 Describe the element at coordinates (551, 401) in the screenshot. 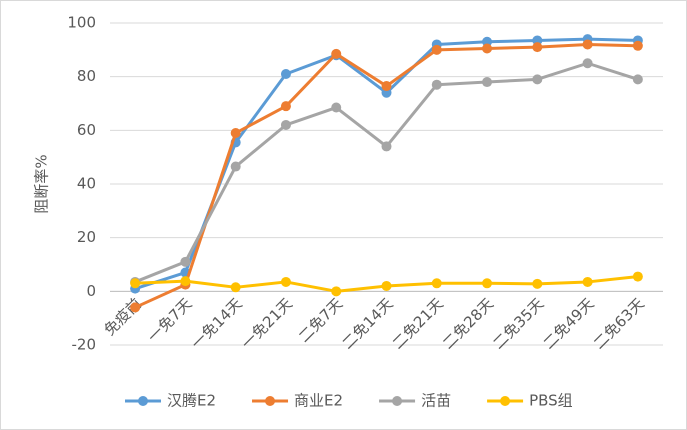

I see `legend-label: PBS组` at that location.